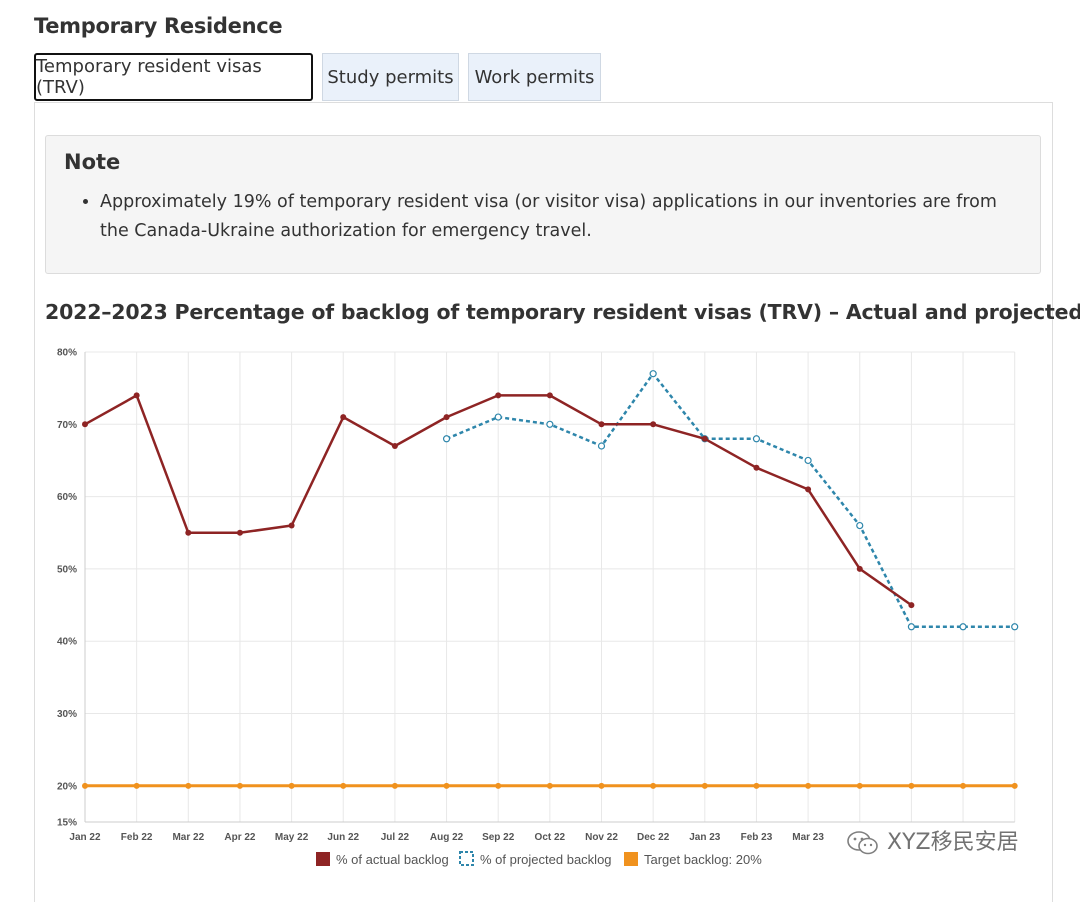 The width and height of the screenshot is (1080, 902). Describe the element at coordinates (953, 842) in the screenshot. I see `watermark-text: XYZ移民安居` at that location.